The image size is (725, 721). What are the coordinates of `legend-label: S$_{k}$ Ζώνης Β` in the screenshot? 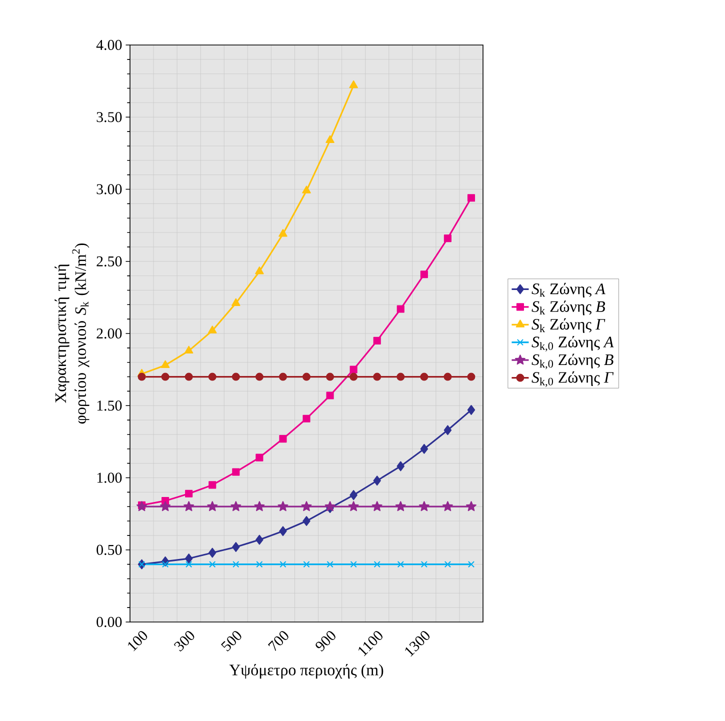 It's located at (568, 308).